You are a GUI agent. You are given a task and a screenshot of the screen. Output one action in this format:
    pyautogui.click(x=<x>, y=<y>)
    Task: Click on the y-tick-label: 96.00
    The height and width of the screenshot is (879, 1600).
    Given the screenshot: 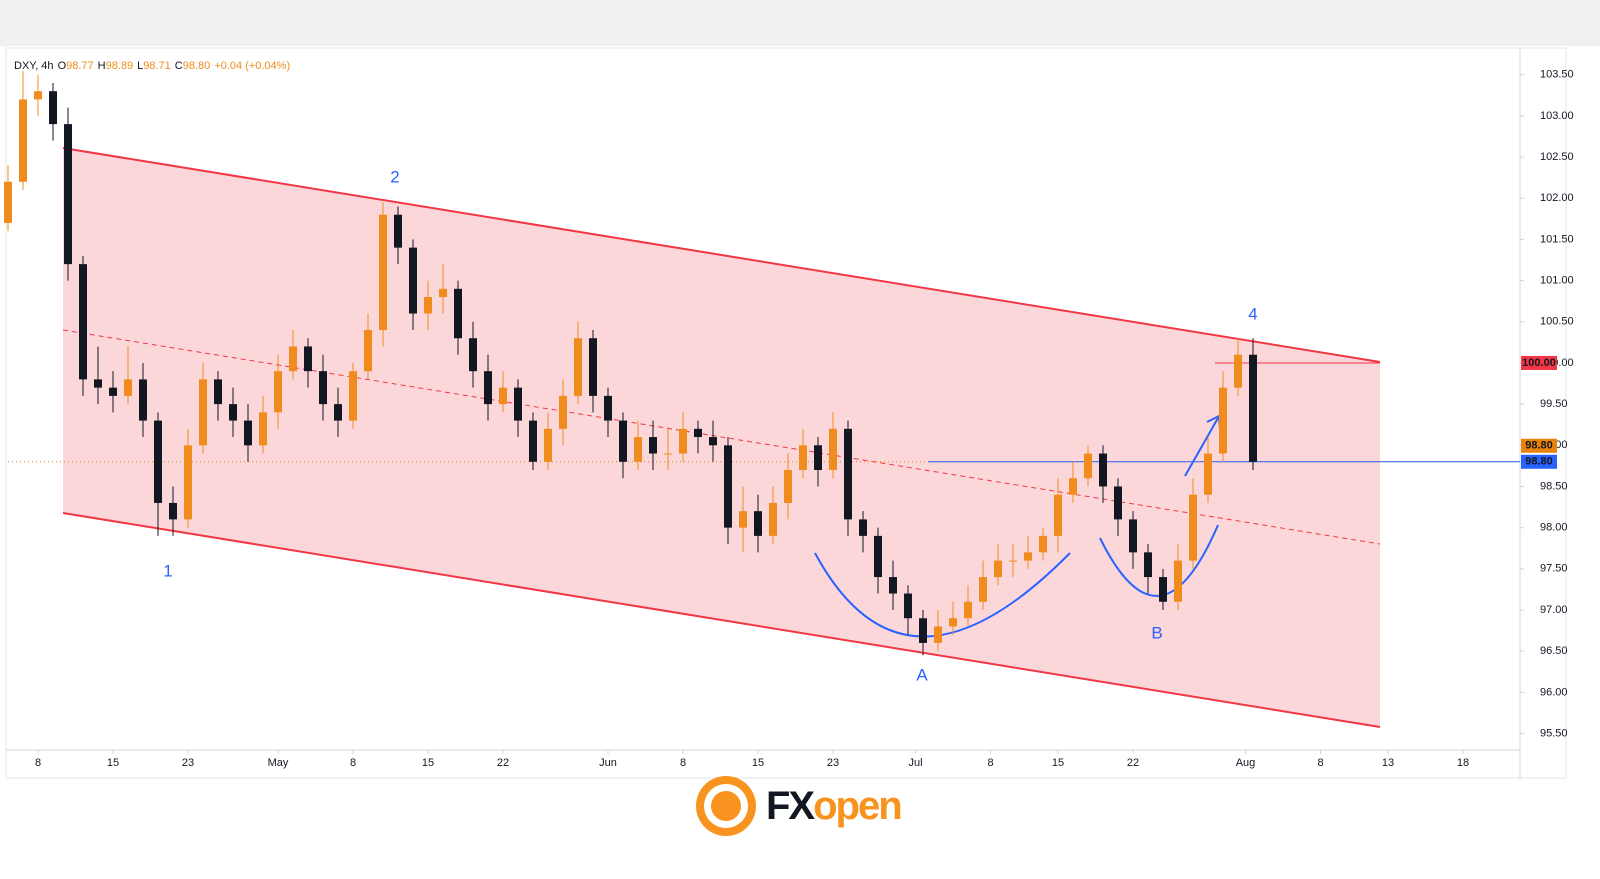 What is the action you would take?
    pyautogui.click(x=1554, y=692)
    